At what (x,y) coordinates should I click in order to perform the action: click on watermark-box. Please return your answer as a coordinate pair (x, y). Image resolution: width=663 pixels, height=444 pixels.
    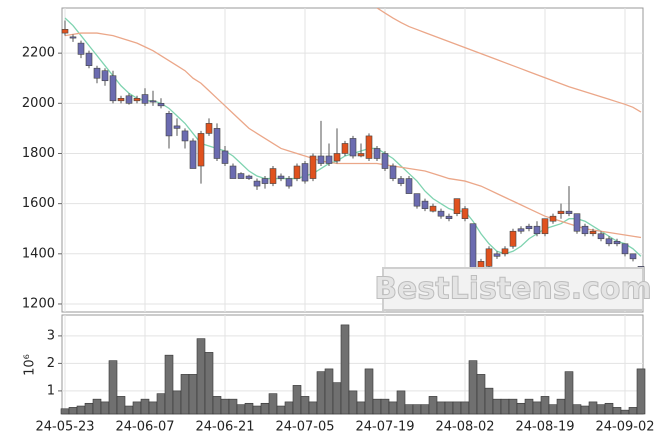
    Looking at the image, I should click on (513, 289).